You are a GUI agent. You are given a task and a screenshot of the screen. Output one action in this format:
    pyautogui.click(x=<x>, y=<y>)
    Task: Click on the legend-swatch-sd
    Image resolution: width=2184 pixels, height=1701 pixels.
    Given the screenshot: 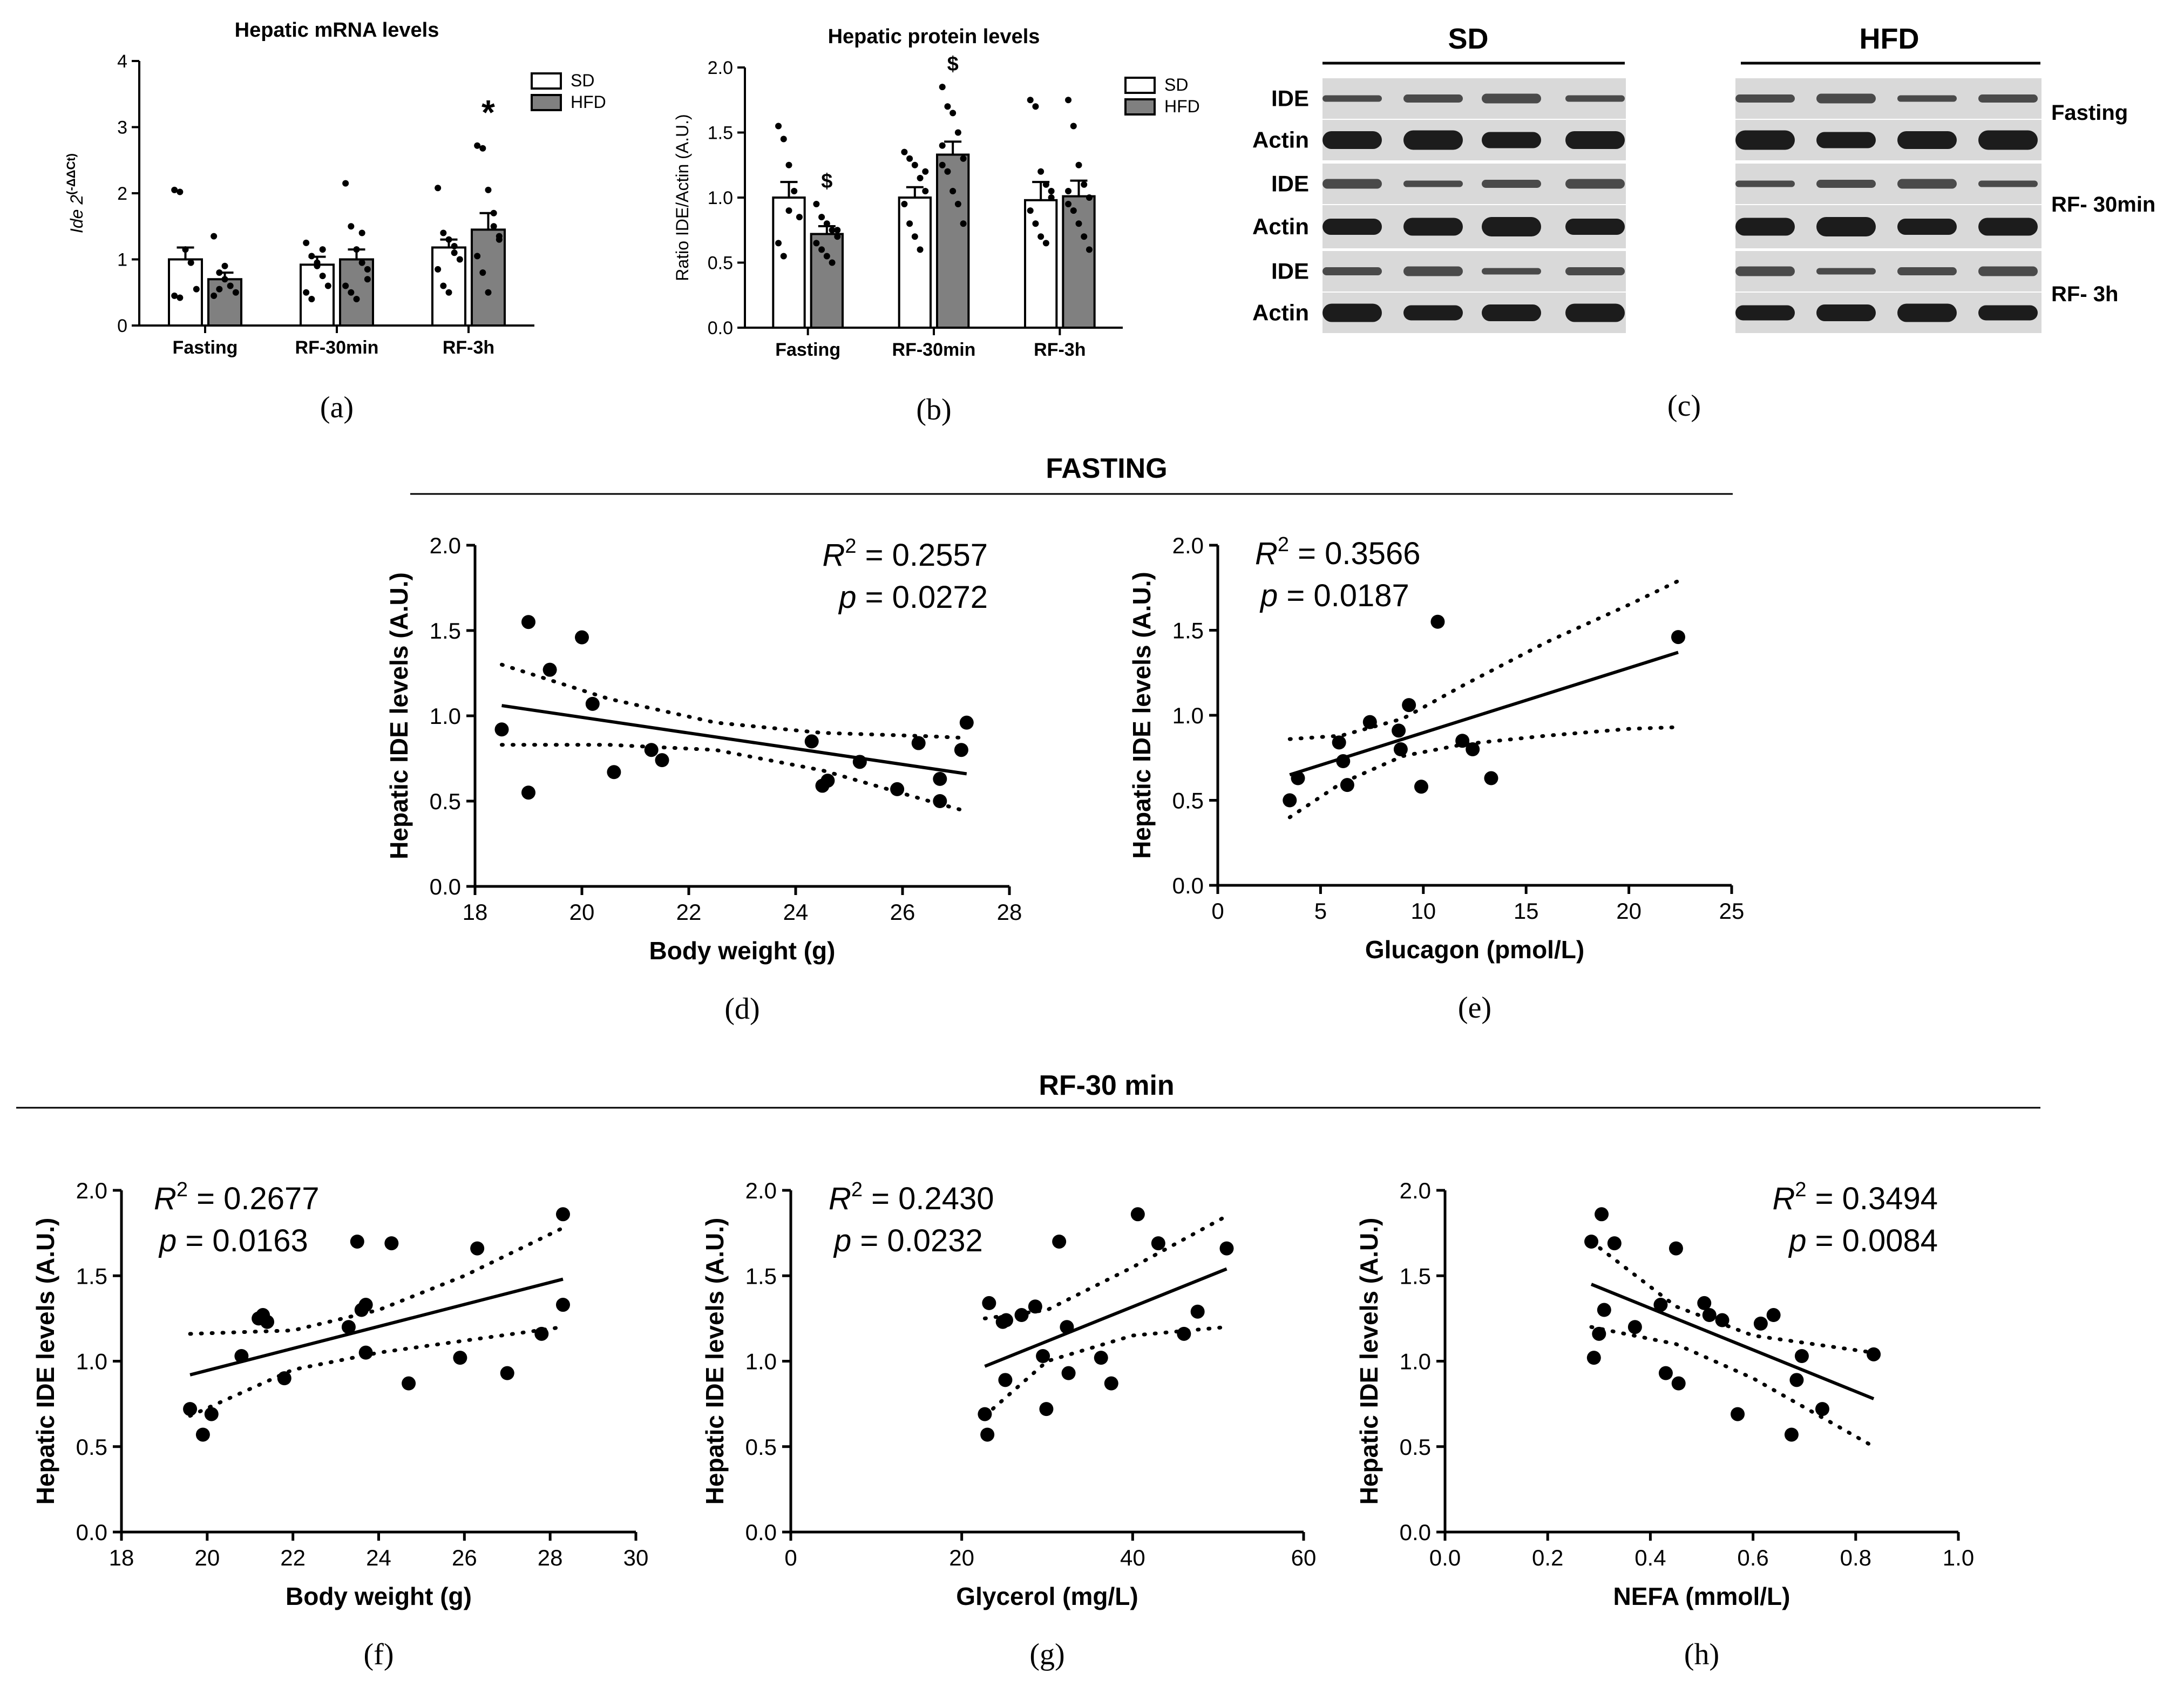 What is the action you would take?
    pyautogui.click(x=1140, y=85)
    